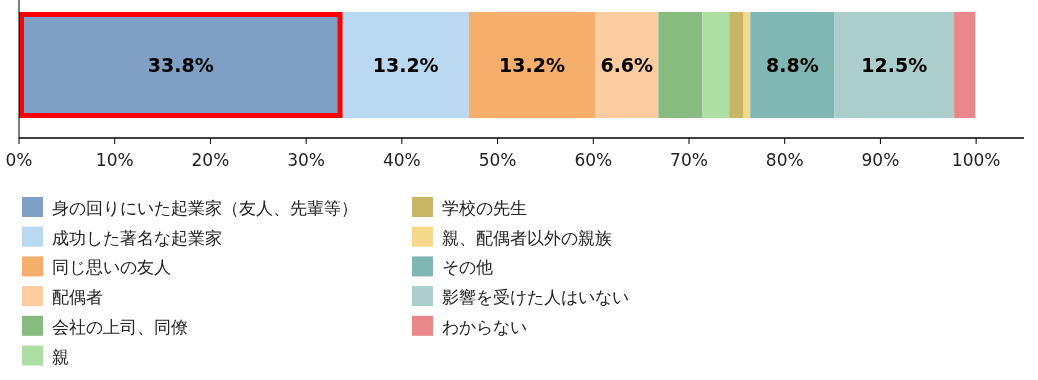 This screenshot has height=380, width=1038. Describe the element at coordinates (60, 356) in the screenshot. I see `legend-label: 親` at that location.